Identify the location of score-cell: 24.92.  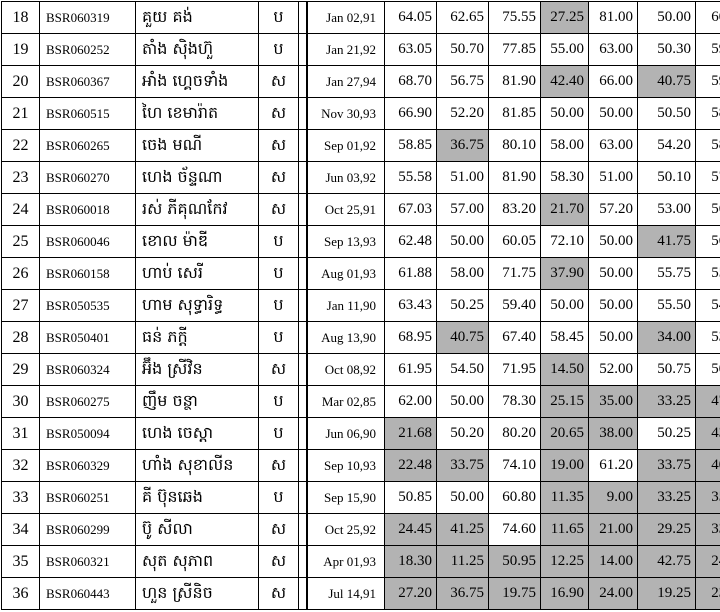
(708, 562).